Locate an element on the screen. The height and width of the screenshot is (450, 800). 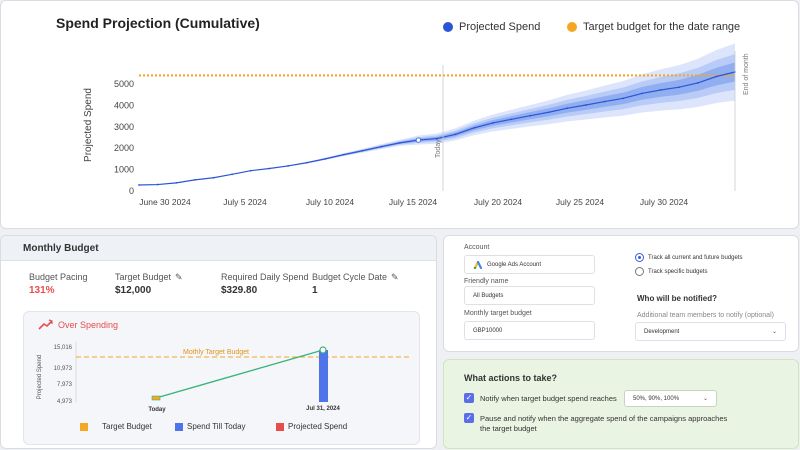
y-tick-label: 0 is located at coordinates (131, 191).